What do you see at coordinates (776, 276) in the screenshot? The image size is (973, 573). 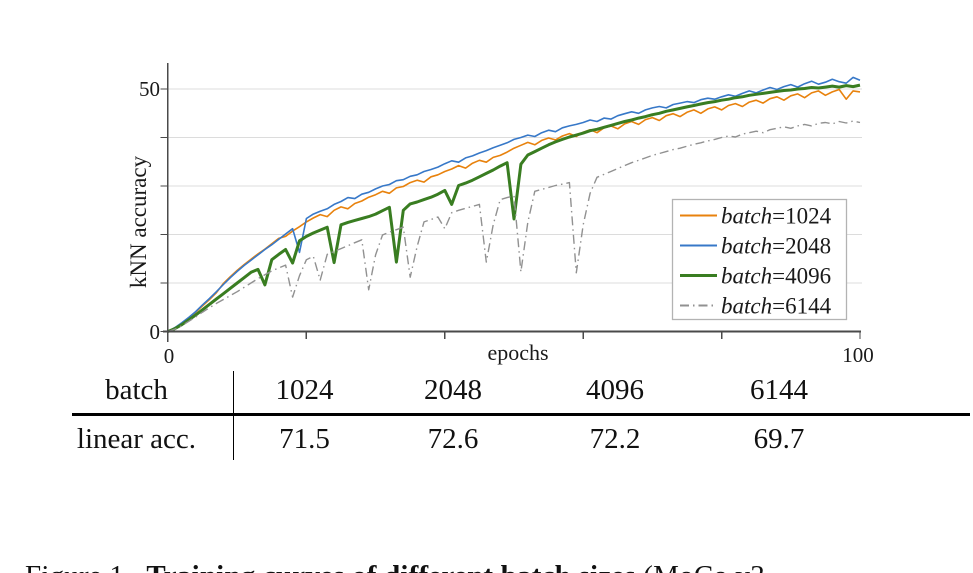 I see `legend-label-batch-4096: batch=4096` at bounding box center [776, 276].